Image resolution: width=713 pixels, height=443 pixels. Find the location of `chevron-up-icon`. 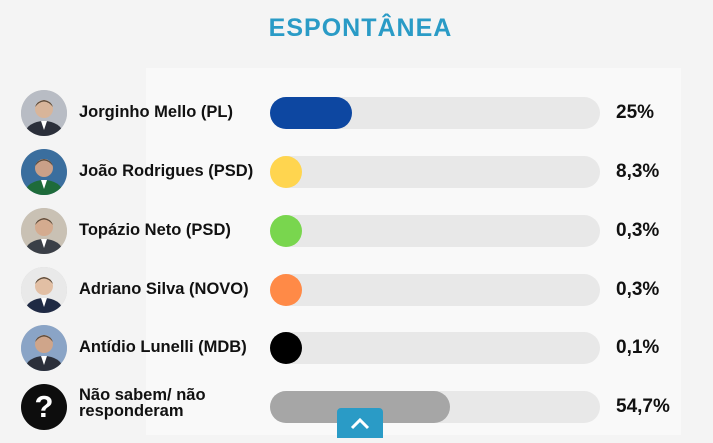

chevron-up-icon is located at coordinates (360, 423).